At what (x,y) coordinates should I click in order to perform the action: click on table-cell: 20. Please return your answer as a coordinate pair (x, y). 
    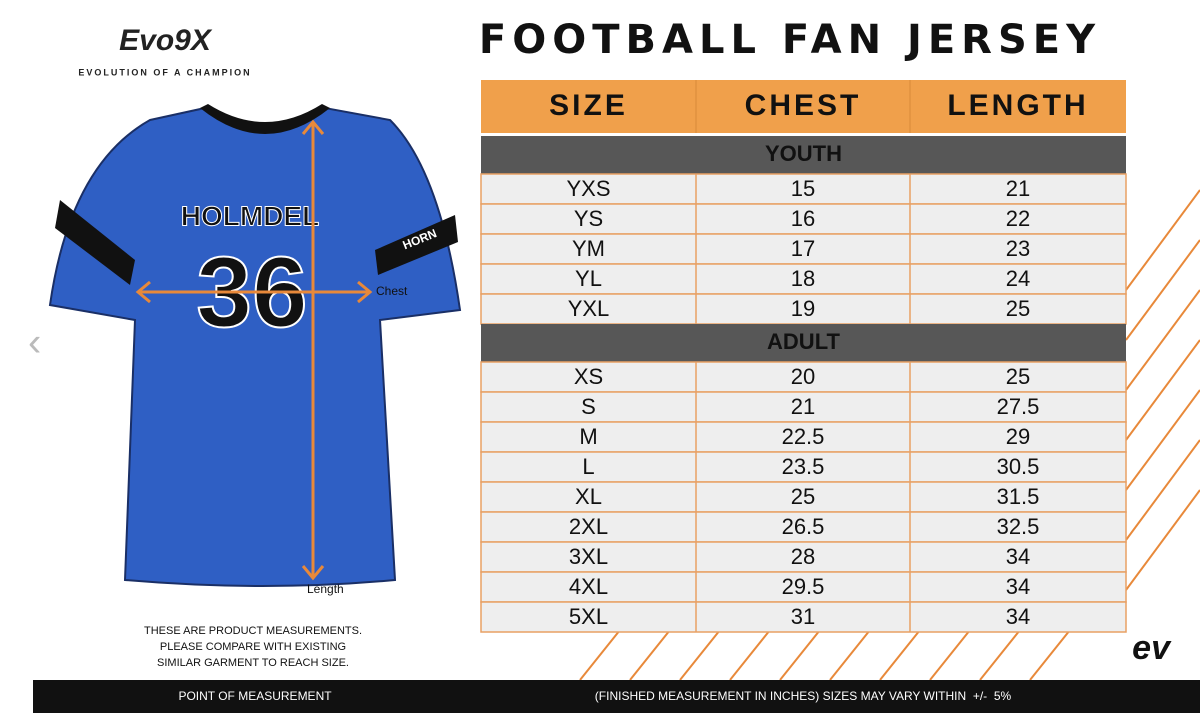
    Looking at the image, I should click on (803, 376).